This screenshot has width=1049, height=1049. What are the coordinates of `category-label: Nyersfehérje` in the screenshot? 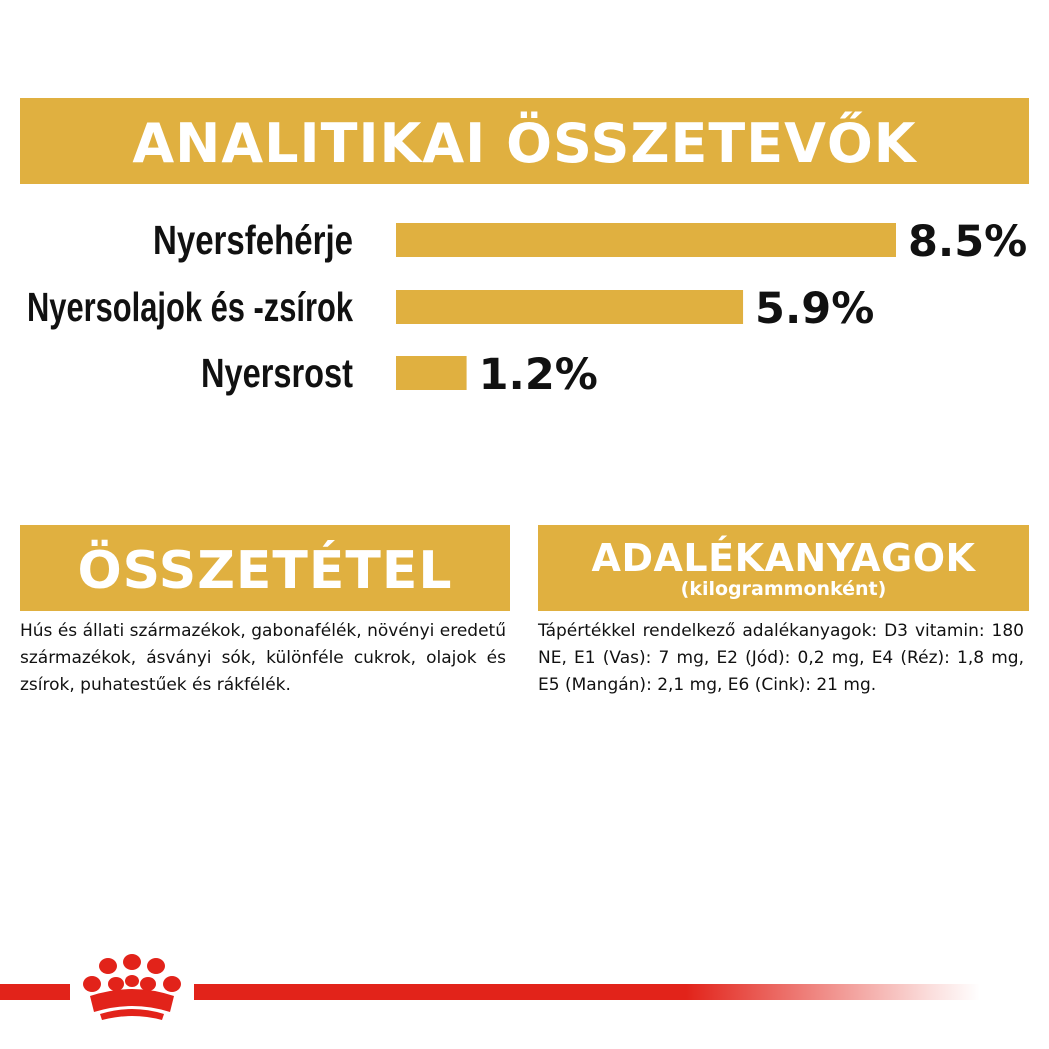 It's located at (253, 240).